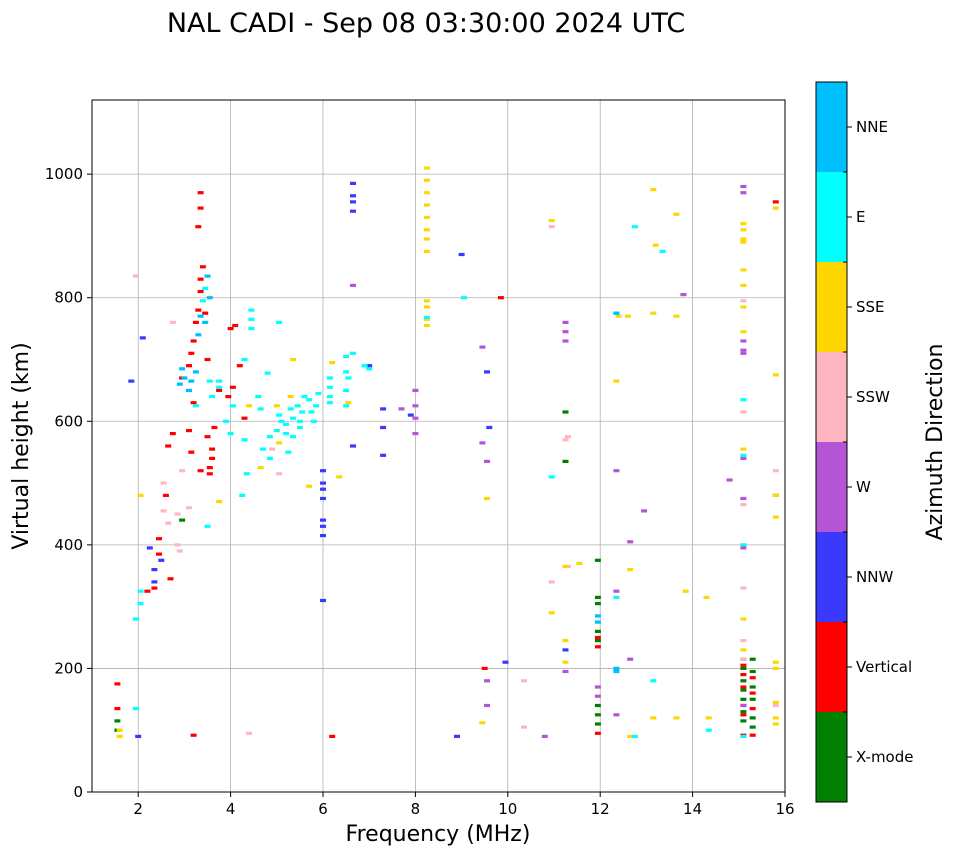  Describe the element at coordinates (68, 668) in the screenshot. I see `y-tick-label: 200` at that location.